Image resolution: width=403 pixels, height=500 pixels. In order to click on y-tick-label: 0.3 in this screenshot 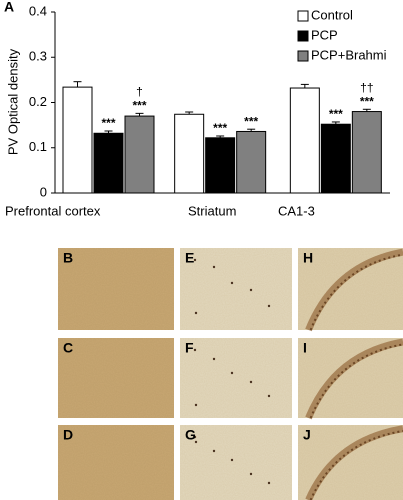, I will do `click(38, 56)`.